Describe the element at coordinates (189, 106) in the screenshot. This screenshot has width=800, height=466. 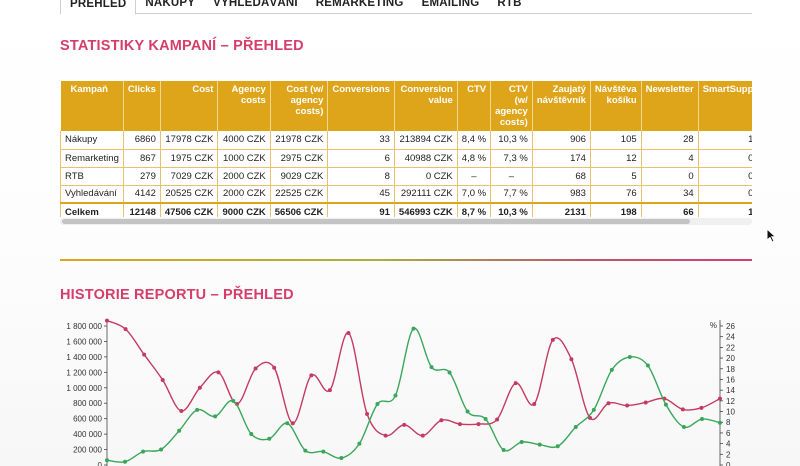
I see `column-header: Cost` at that location.